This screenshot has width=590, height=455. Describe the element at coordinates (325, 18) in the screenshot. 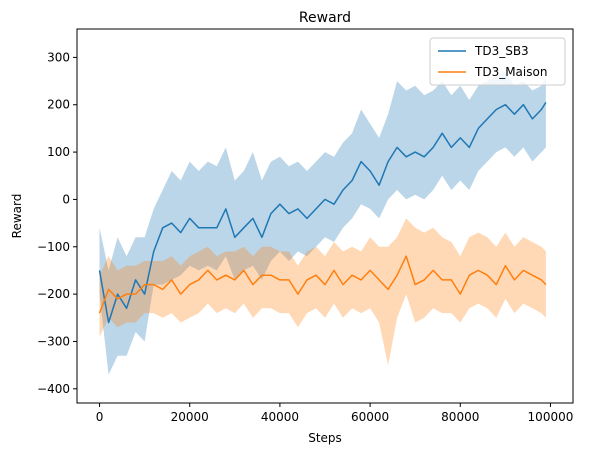

I see `chart-title: Reward` at that location.